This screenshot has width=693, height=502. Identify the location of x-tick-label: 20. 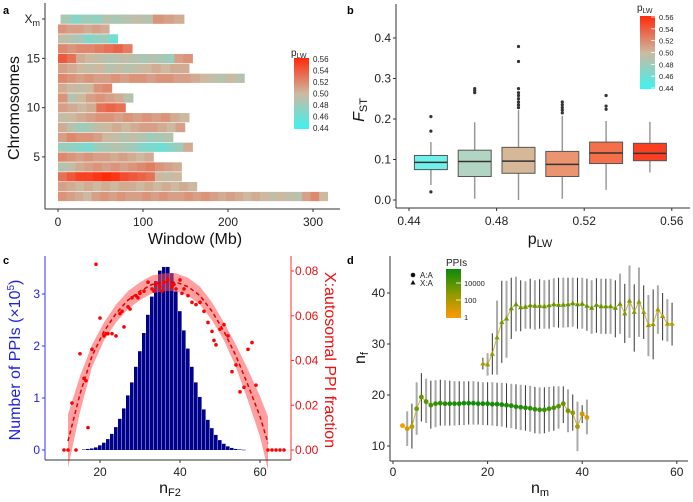
(100, 472).